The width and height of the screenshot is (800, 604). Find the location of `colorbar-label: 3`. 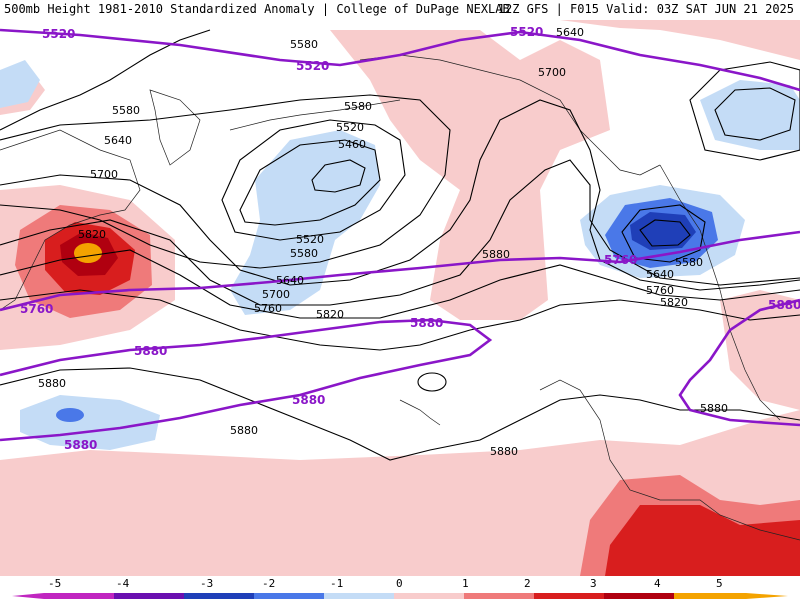

colorbar-label: 3 is located at coordinates (593, 583).